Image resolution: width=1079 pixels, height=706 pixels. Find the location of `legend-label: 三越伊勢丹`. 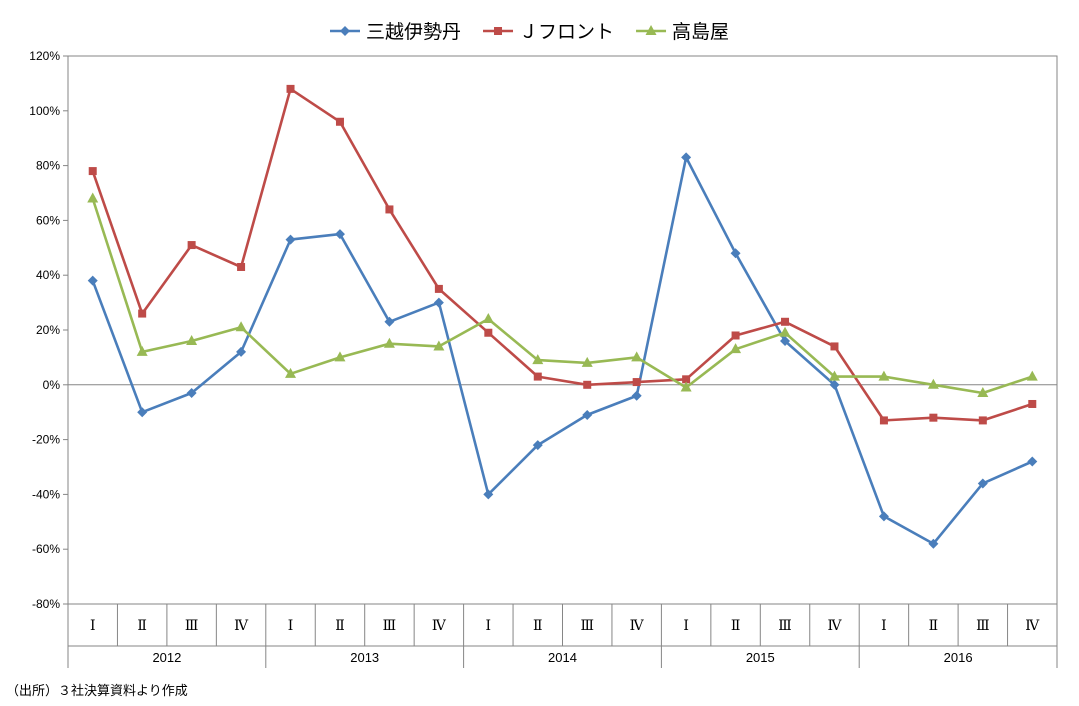

legend-label: 三越伊勢丹 is located at coordinates (413, 32).